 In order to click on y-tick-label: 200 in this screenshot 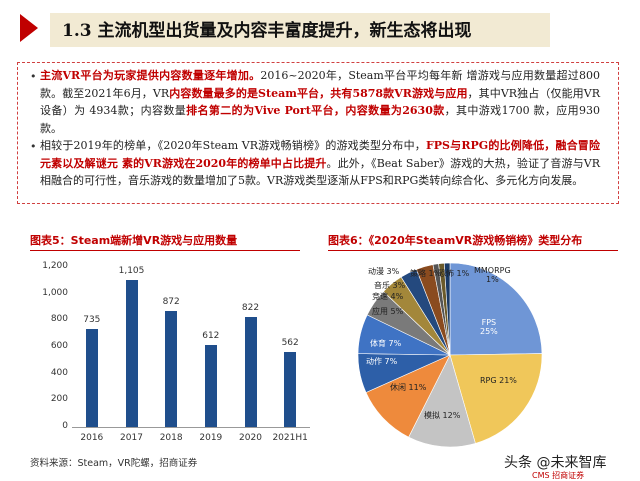, I will do `click(59, 399)`.